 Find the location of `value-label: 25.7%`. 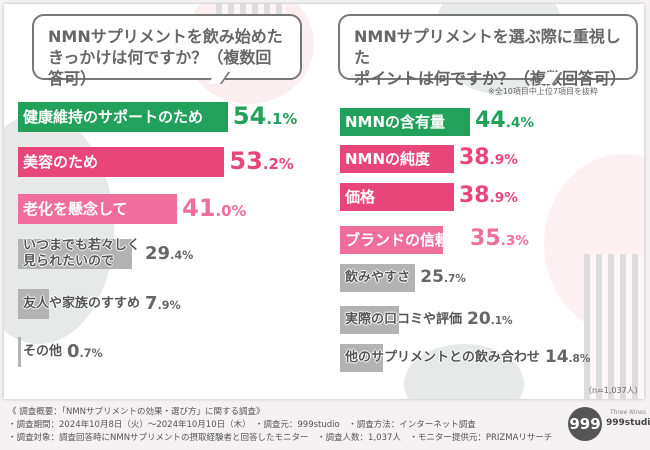

value-label: 25.7% is located at coordinates (443, 277).